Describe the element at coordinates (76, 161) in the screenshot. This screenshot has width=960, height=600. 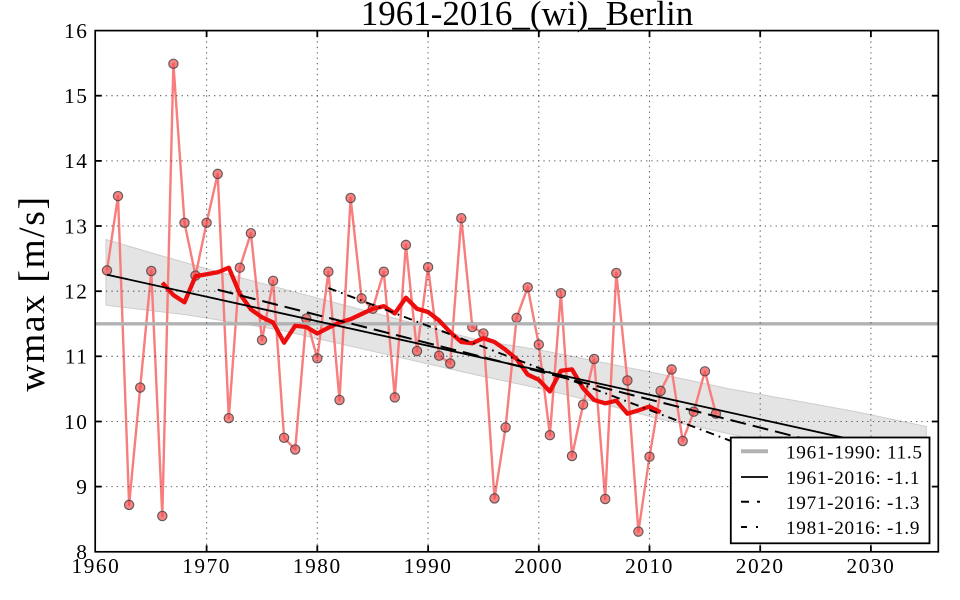
I see `svg-text: 14` at that location.